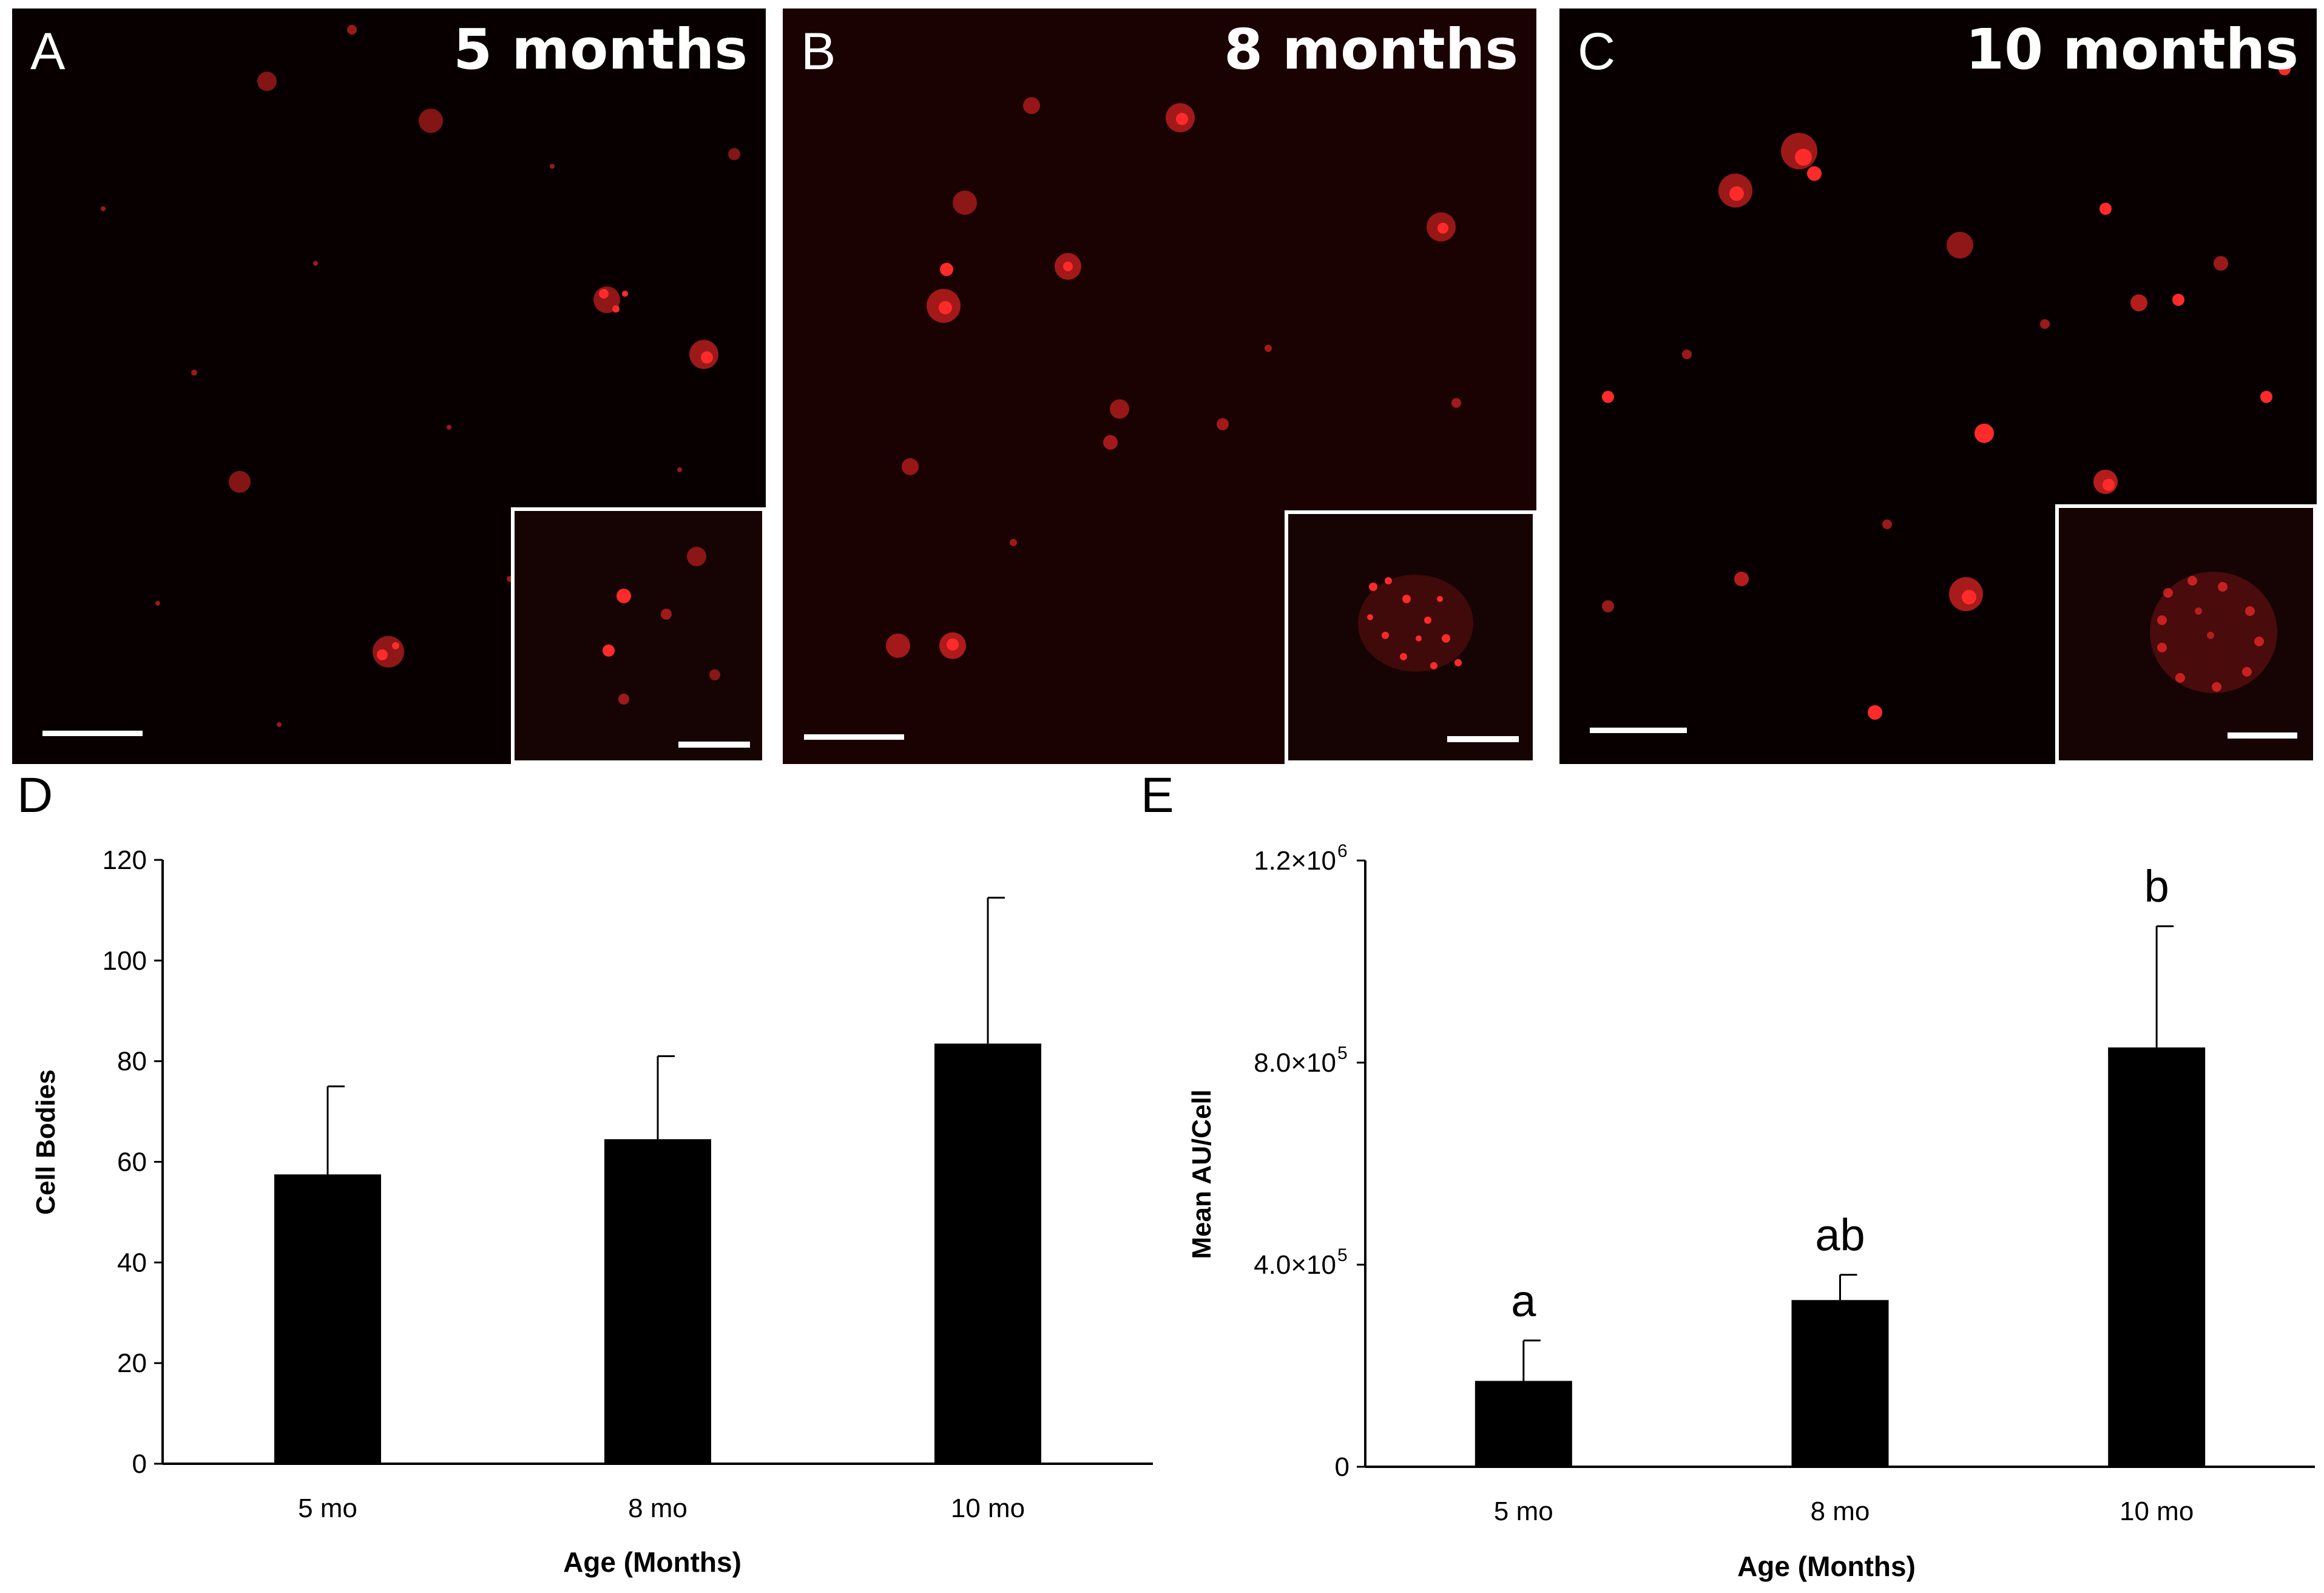  What do you see at coordinates (132, 1062) in the screenshot?
I see `y-tick-label: 80` at bounding box center [132, 1062].